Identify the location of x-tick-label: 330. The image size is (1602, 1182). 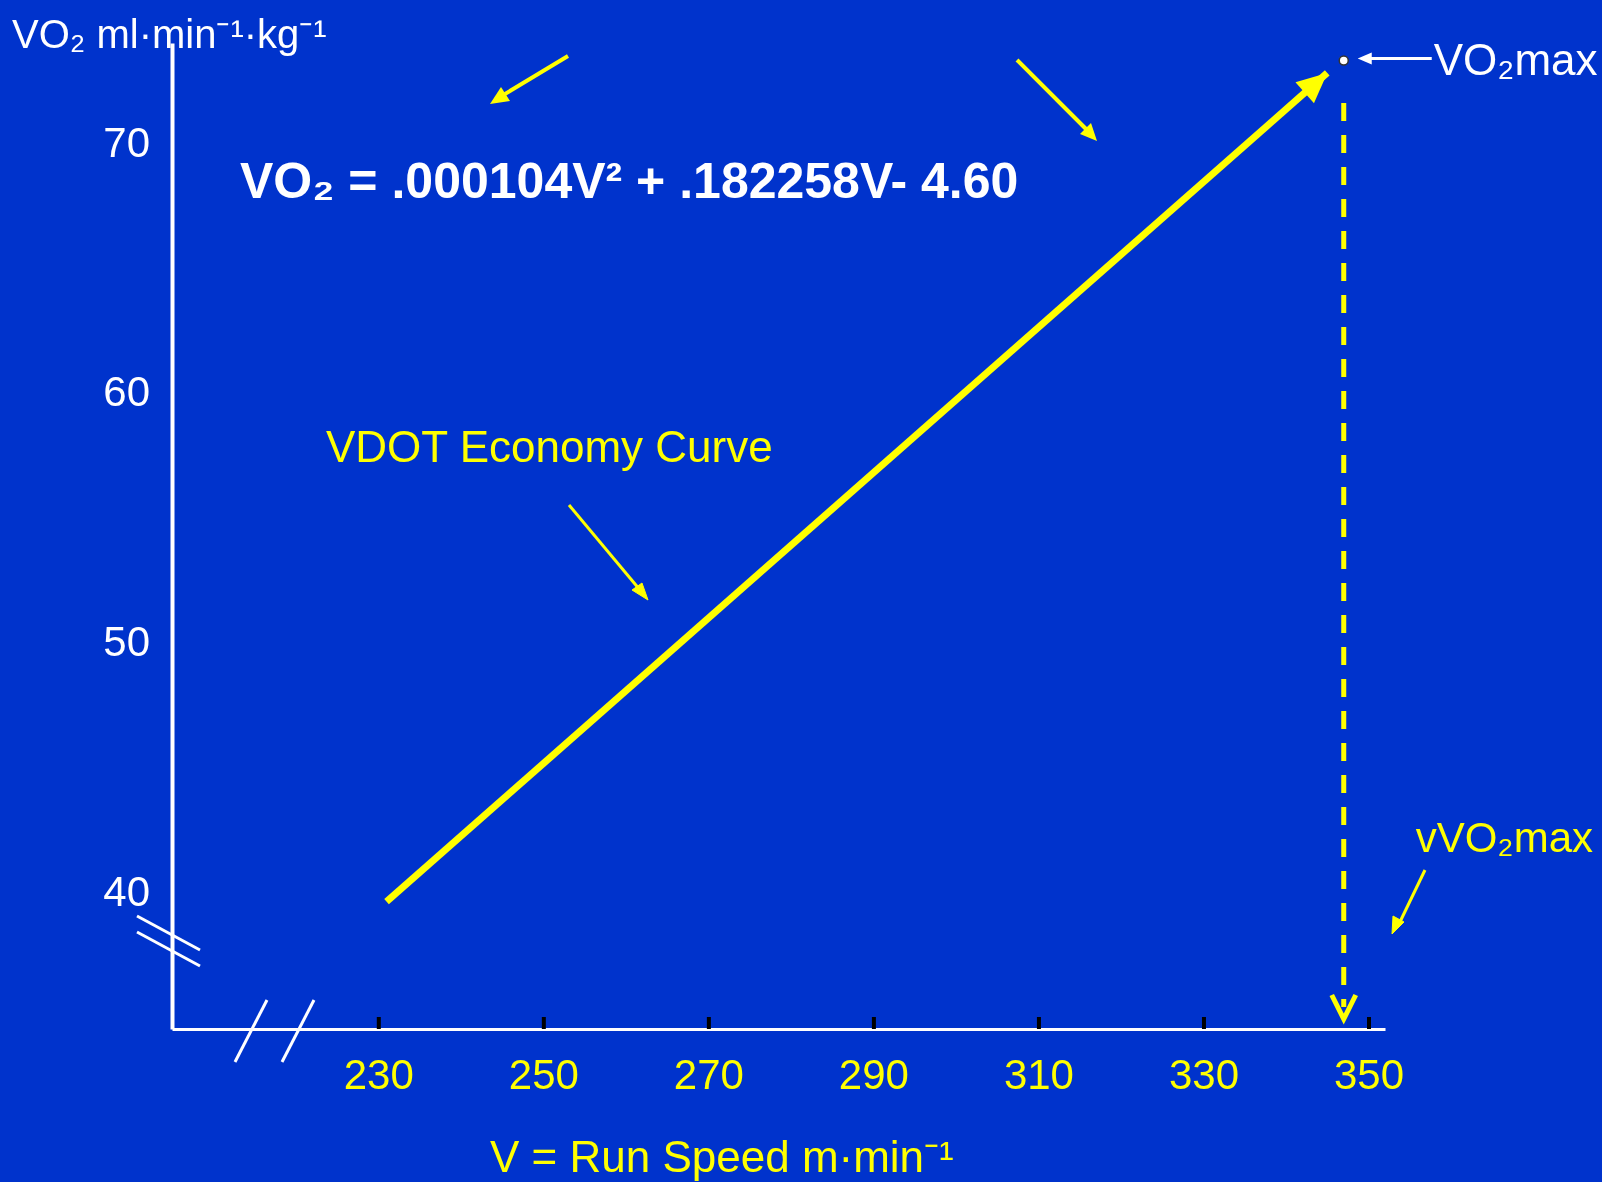
(1203, 1074).